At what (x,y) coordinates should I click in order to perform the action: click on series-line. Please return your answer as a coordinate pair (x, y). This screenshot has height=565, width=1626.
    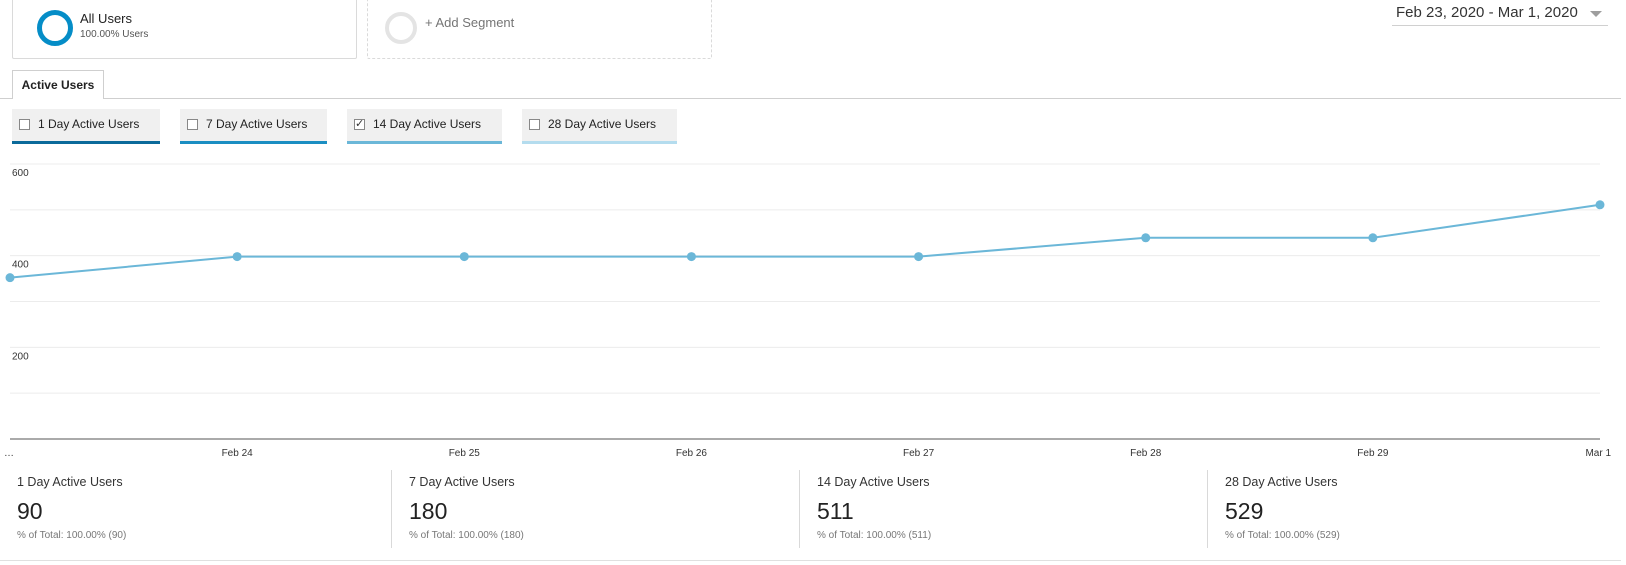
    Looking at the image, I should click on (805, 241).